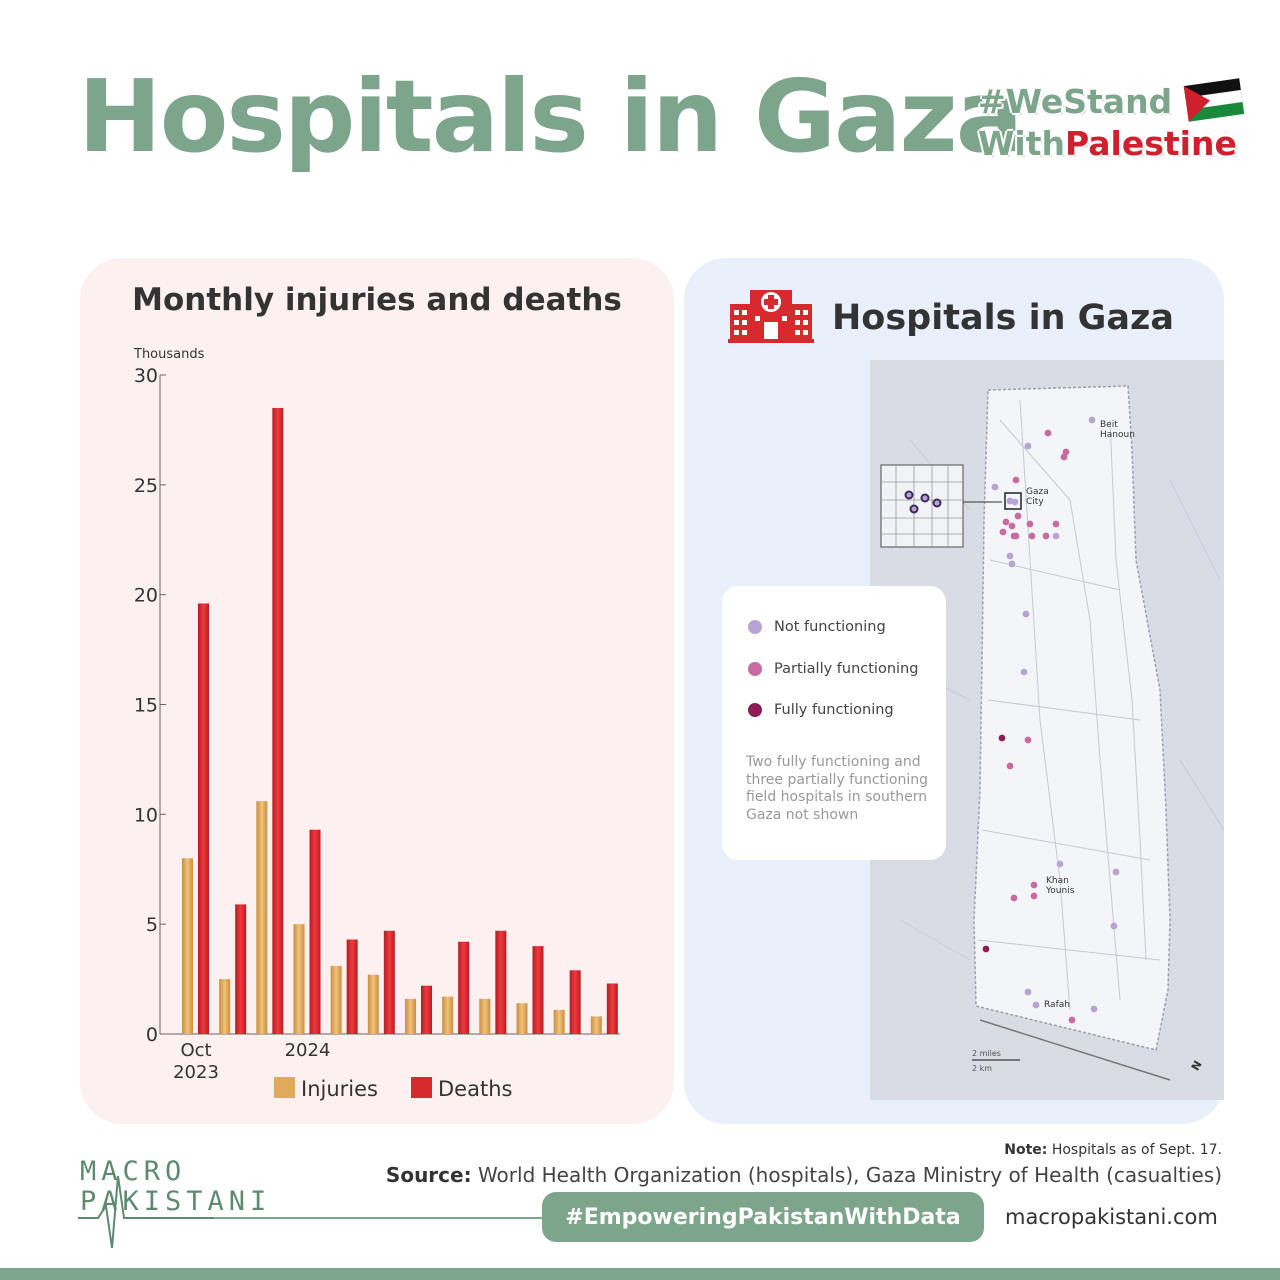  Describe the element at coordinates (941, 506) in the screenshot. I see `gaza-city-inset` at that location.